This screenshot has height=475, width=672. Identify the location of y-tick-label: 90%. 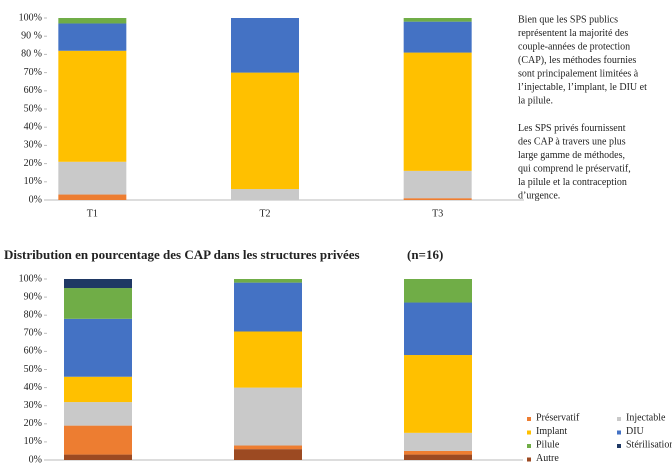
(33, 296).